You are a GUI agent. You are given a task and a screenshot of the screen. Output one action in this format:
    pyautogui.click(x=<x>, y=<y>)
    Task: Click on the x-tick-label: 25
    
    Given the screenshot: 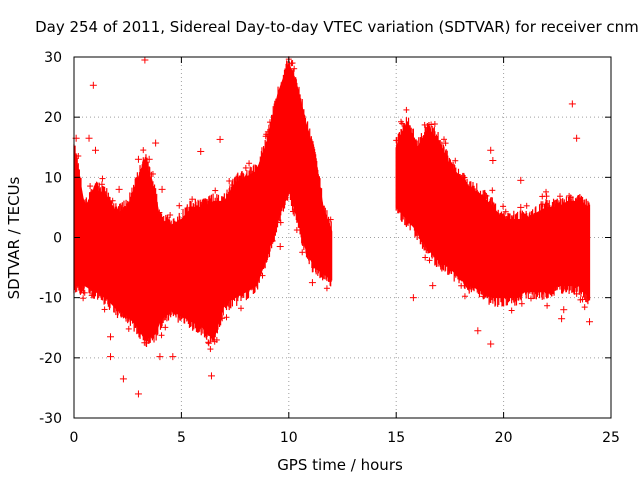 What is the action you would take?
    pyautogui.click(x=611, y=438)
    